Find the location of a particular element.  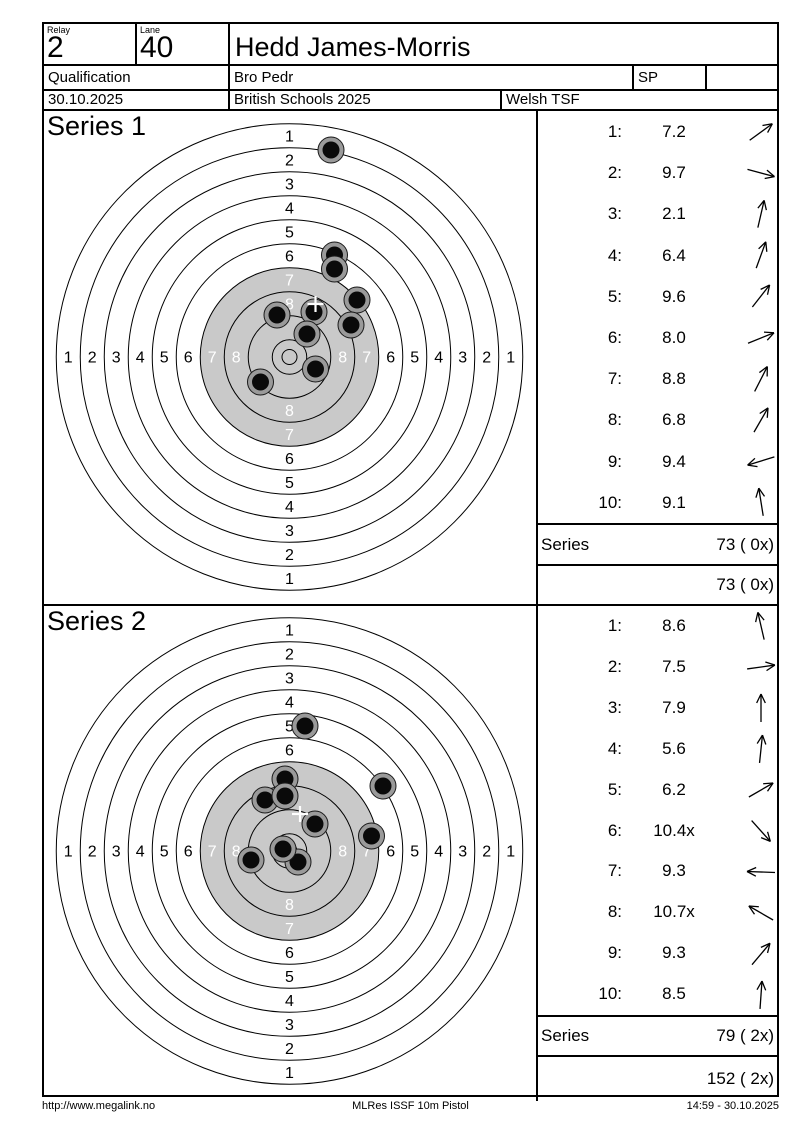

series-title: Series 2 is located at coordinates (97, 621).